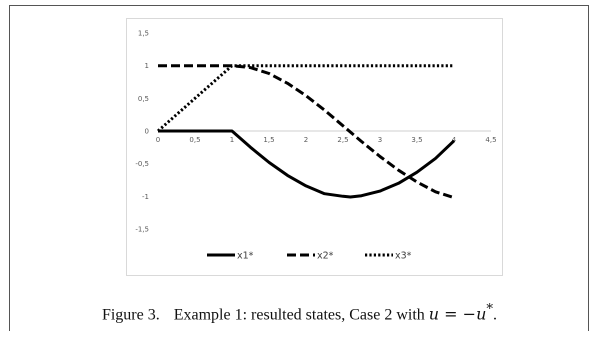  I want to click on caption-math: u = −u, so click(457, 314).